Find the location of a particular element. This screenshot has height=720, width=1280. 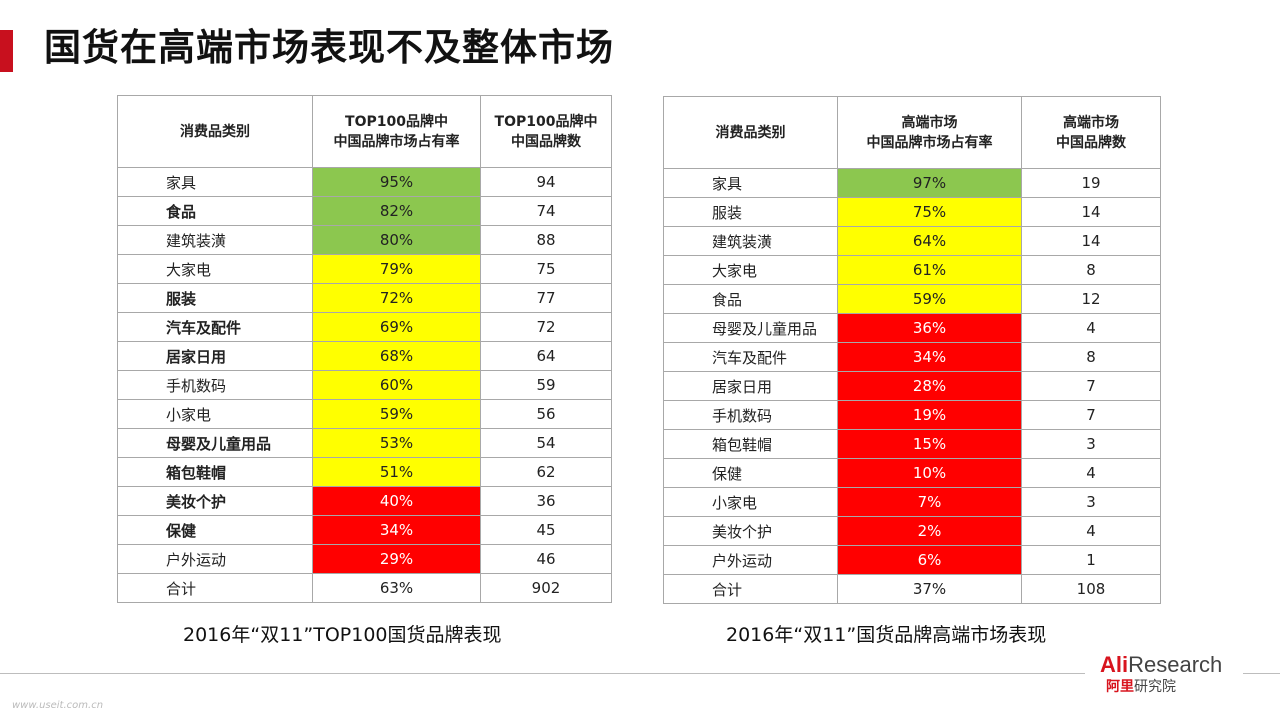

share-cell: 10% is located at coordinates (929, 473).